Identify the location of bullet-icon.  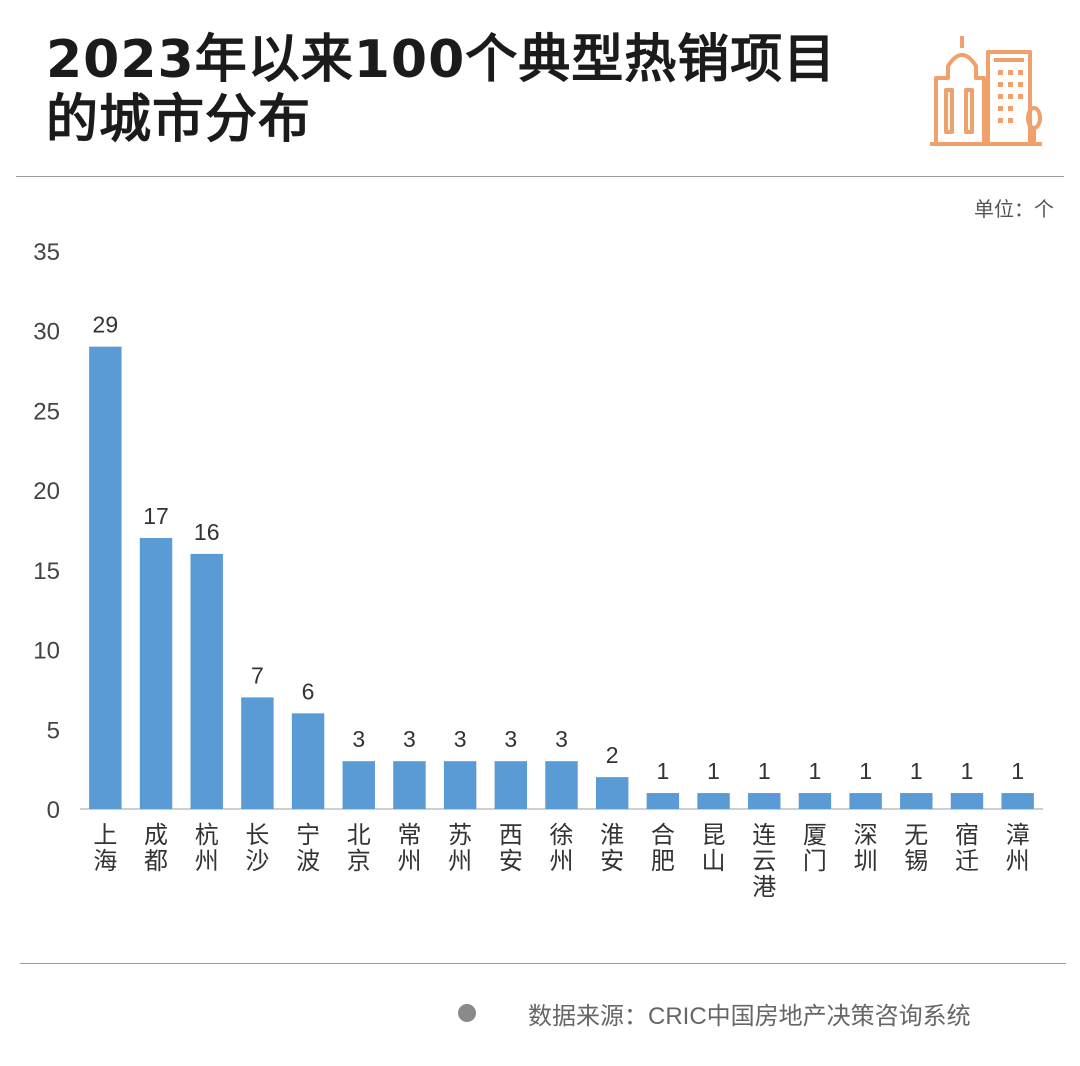
(467, 1013).